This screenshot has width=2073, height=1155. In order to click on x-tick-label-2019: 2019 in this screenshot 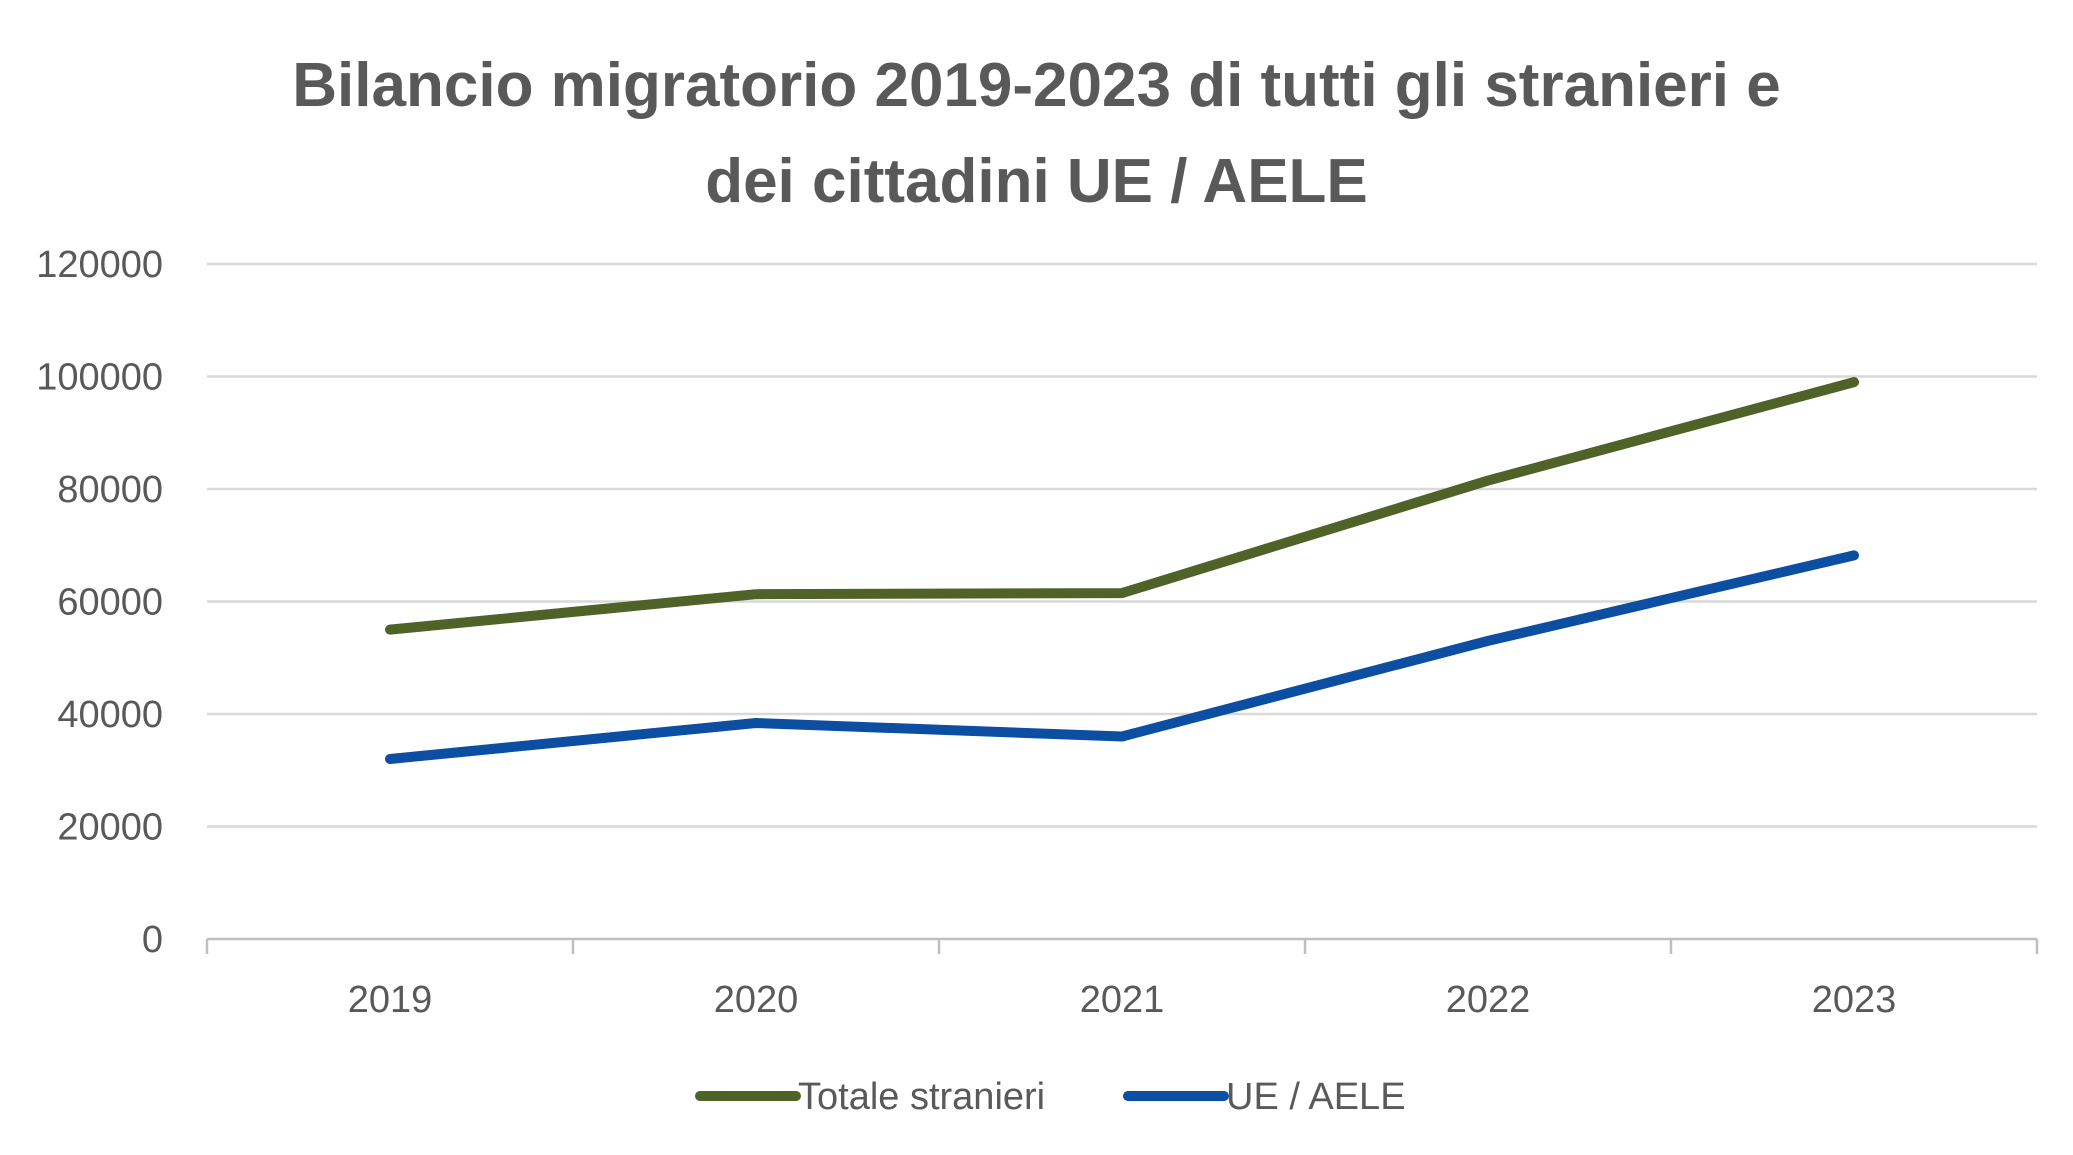, I will do `click(390, 1000)`.